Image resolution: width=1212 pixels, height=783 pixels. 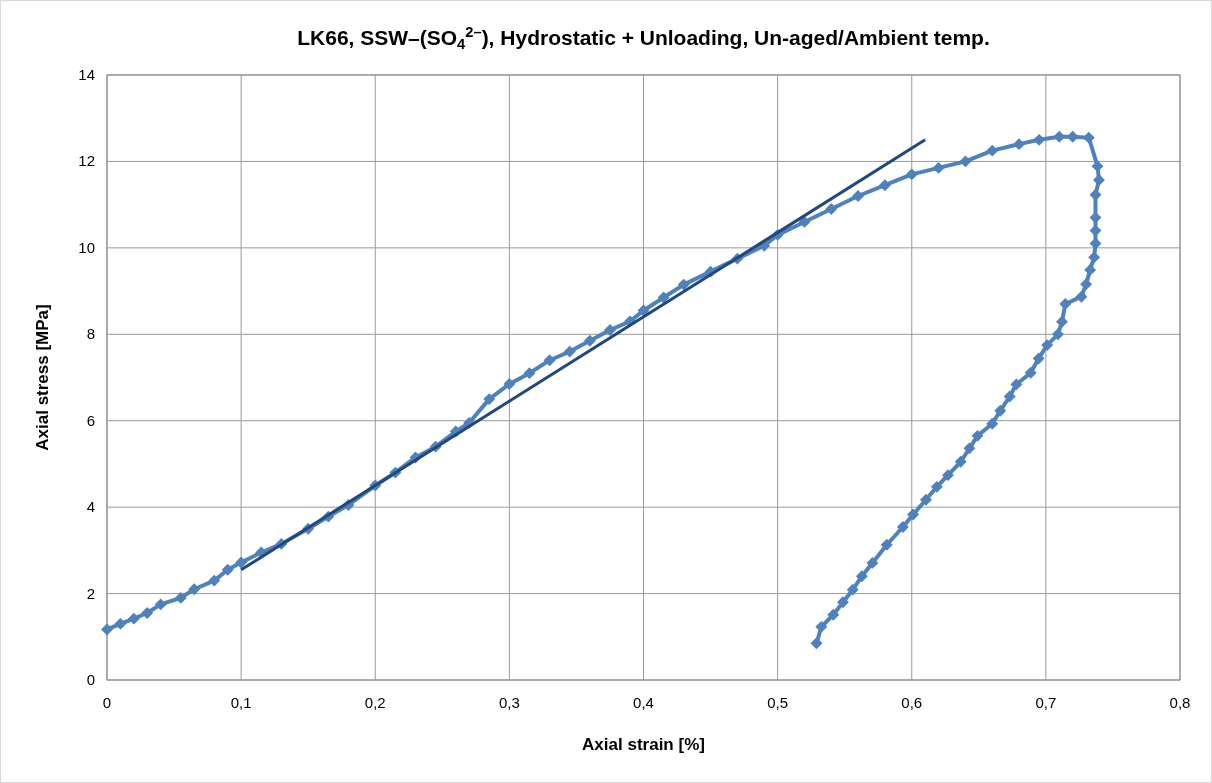 I want to click on y-tick-label: 8, so click(x=90, y=334).